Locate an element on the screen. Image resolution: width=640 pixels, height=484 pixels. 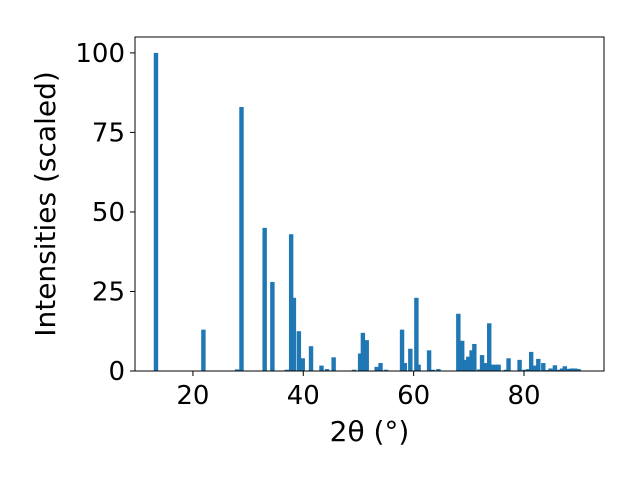
x-tick-label: 80 is located at coordinates (523, 396).